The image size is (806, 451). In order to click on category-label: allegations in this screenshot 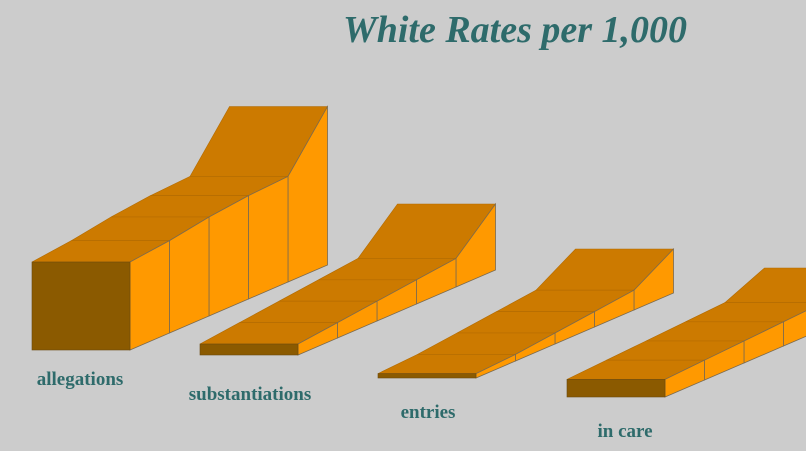, I will do `click(80, 379)`.